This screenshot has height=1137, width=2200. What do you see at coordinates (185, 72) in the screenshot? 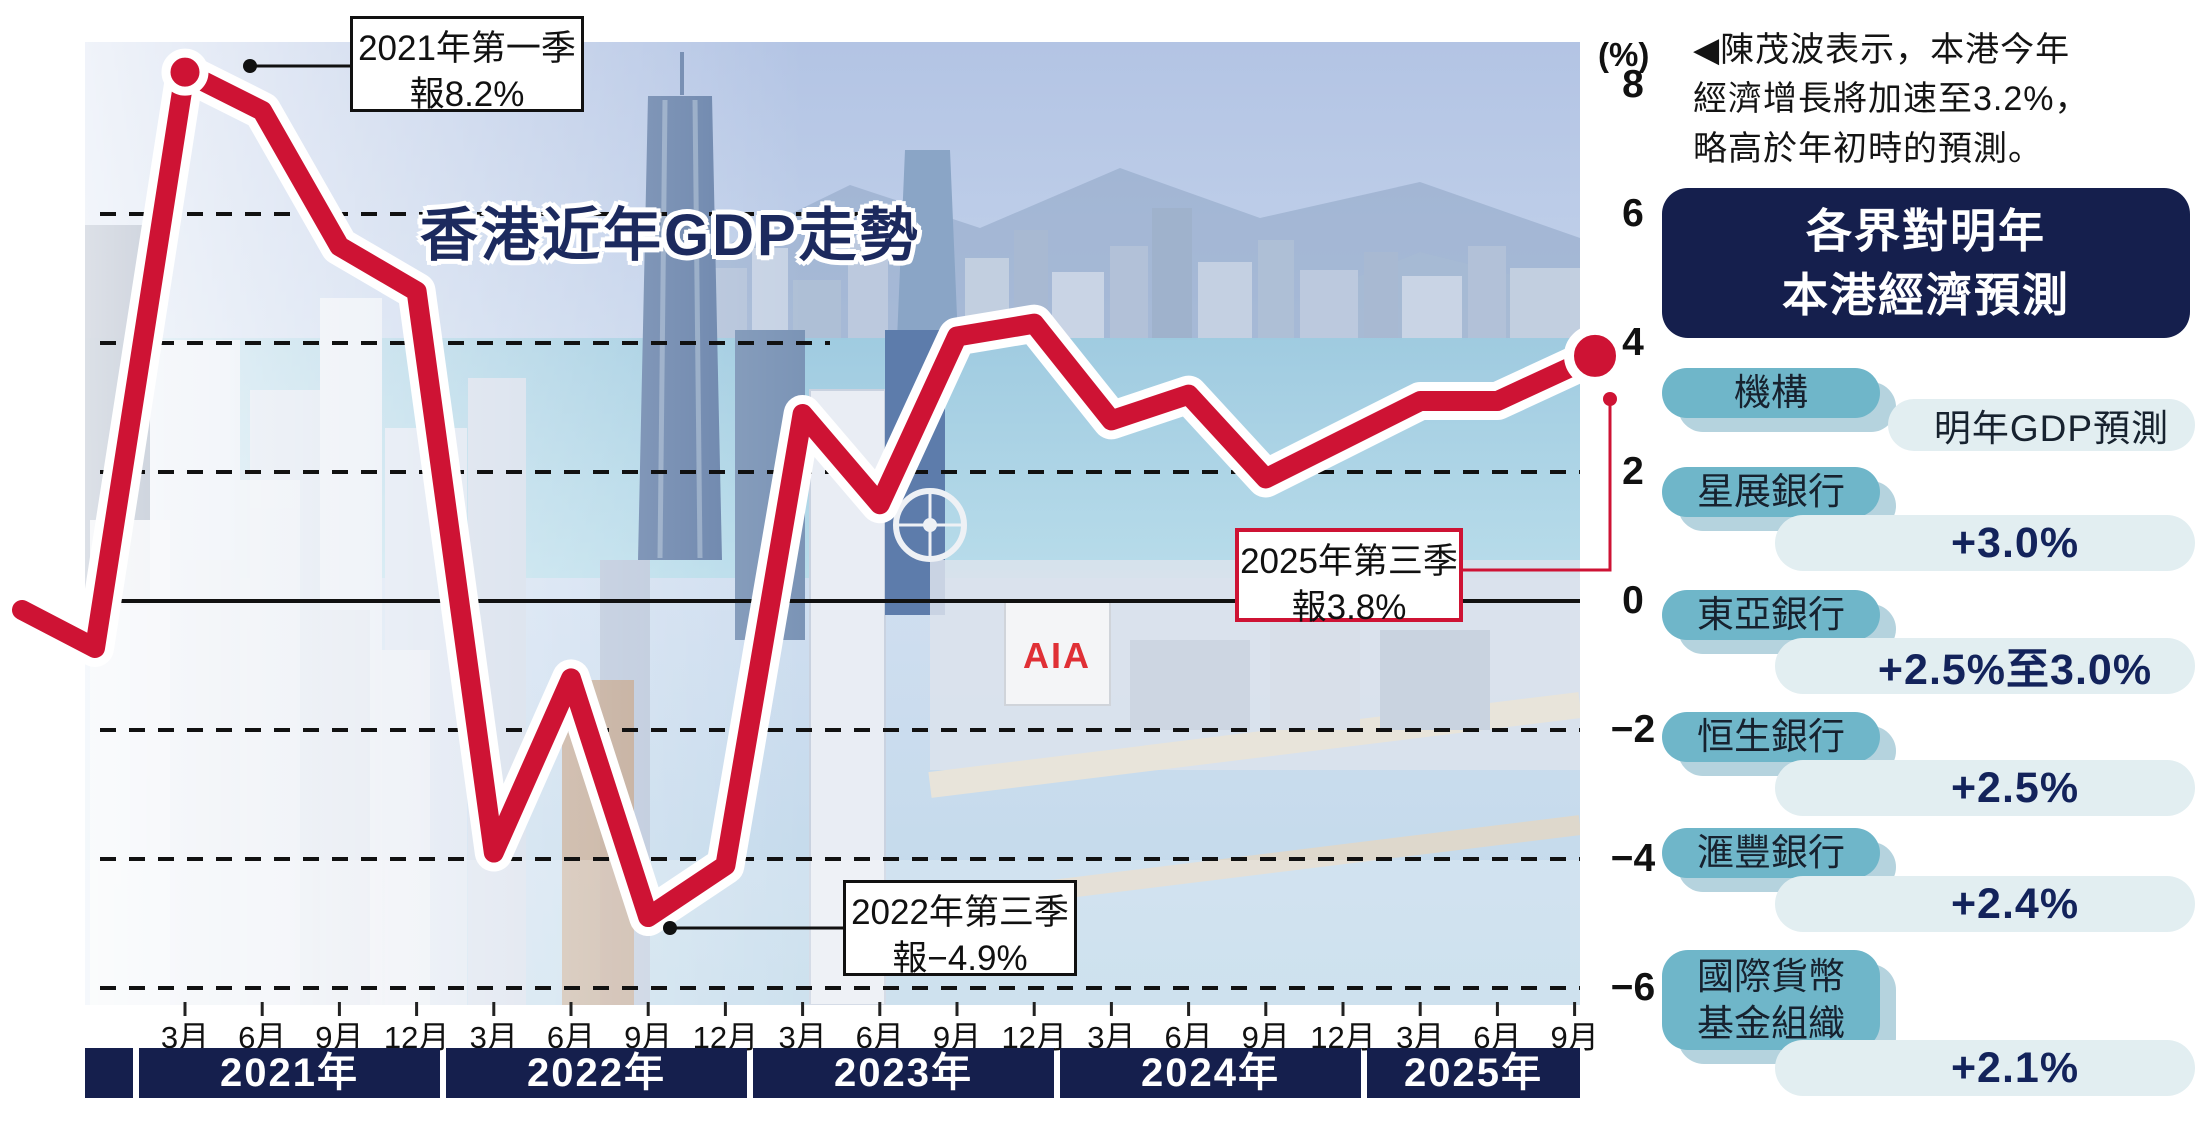
I see `peak-marker-2021q1` at bounding box center [185, 72].